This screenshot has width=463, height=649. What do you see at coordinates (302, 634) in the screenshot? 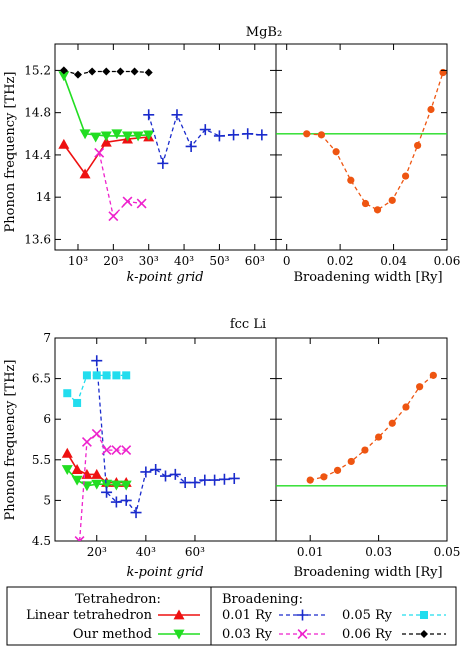
I see `legend-b003-sample-marker` at bounding box center [302, 634].